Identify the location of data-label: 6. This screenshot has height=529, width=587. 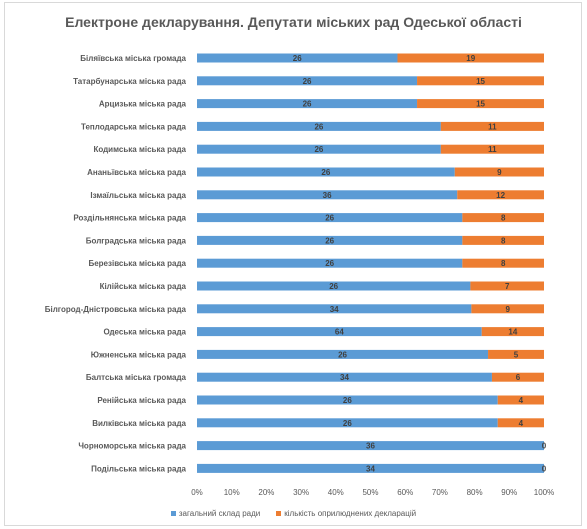
(518, 377).